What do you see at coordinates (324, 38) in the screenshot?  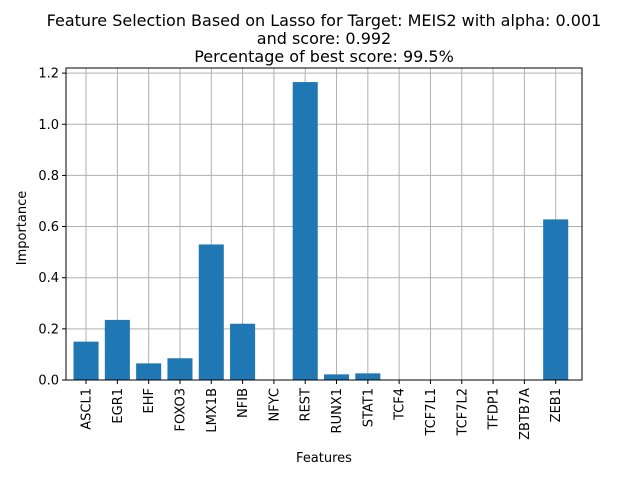 I see `chart-title-line-2: and score: 0.992` at bounding box center [324, 38].